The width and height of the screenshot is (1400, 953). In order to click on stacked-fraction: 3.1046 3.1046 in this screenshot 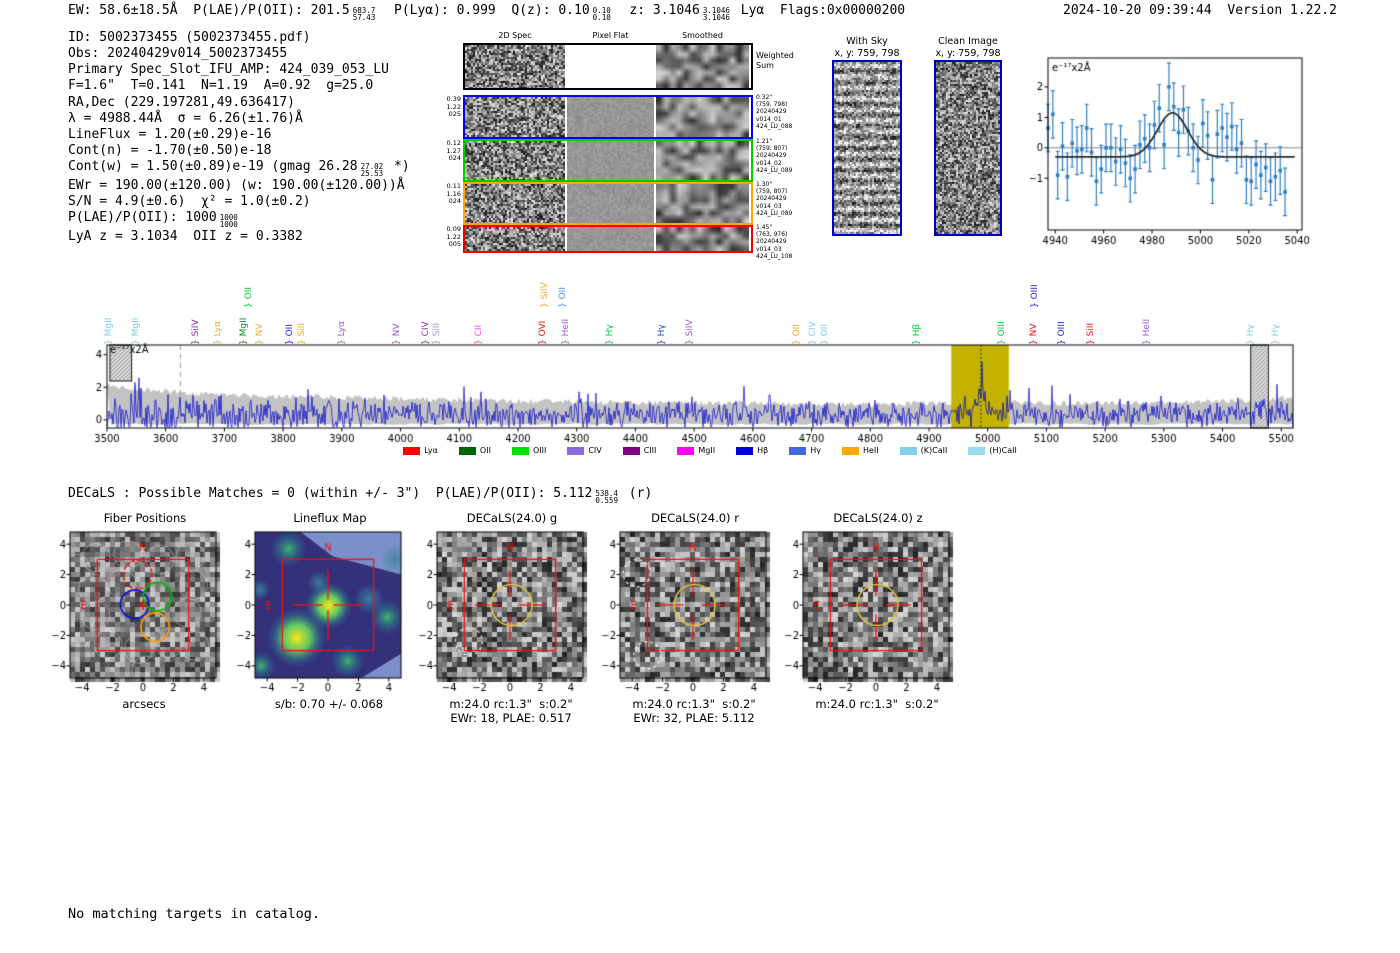, I will do `click(716, 13)`.